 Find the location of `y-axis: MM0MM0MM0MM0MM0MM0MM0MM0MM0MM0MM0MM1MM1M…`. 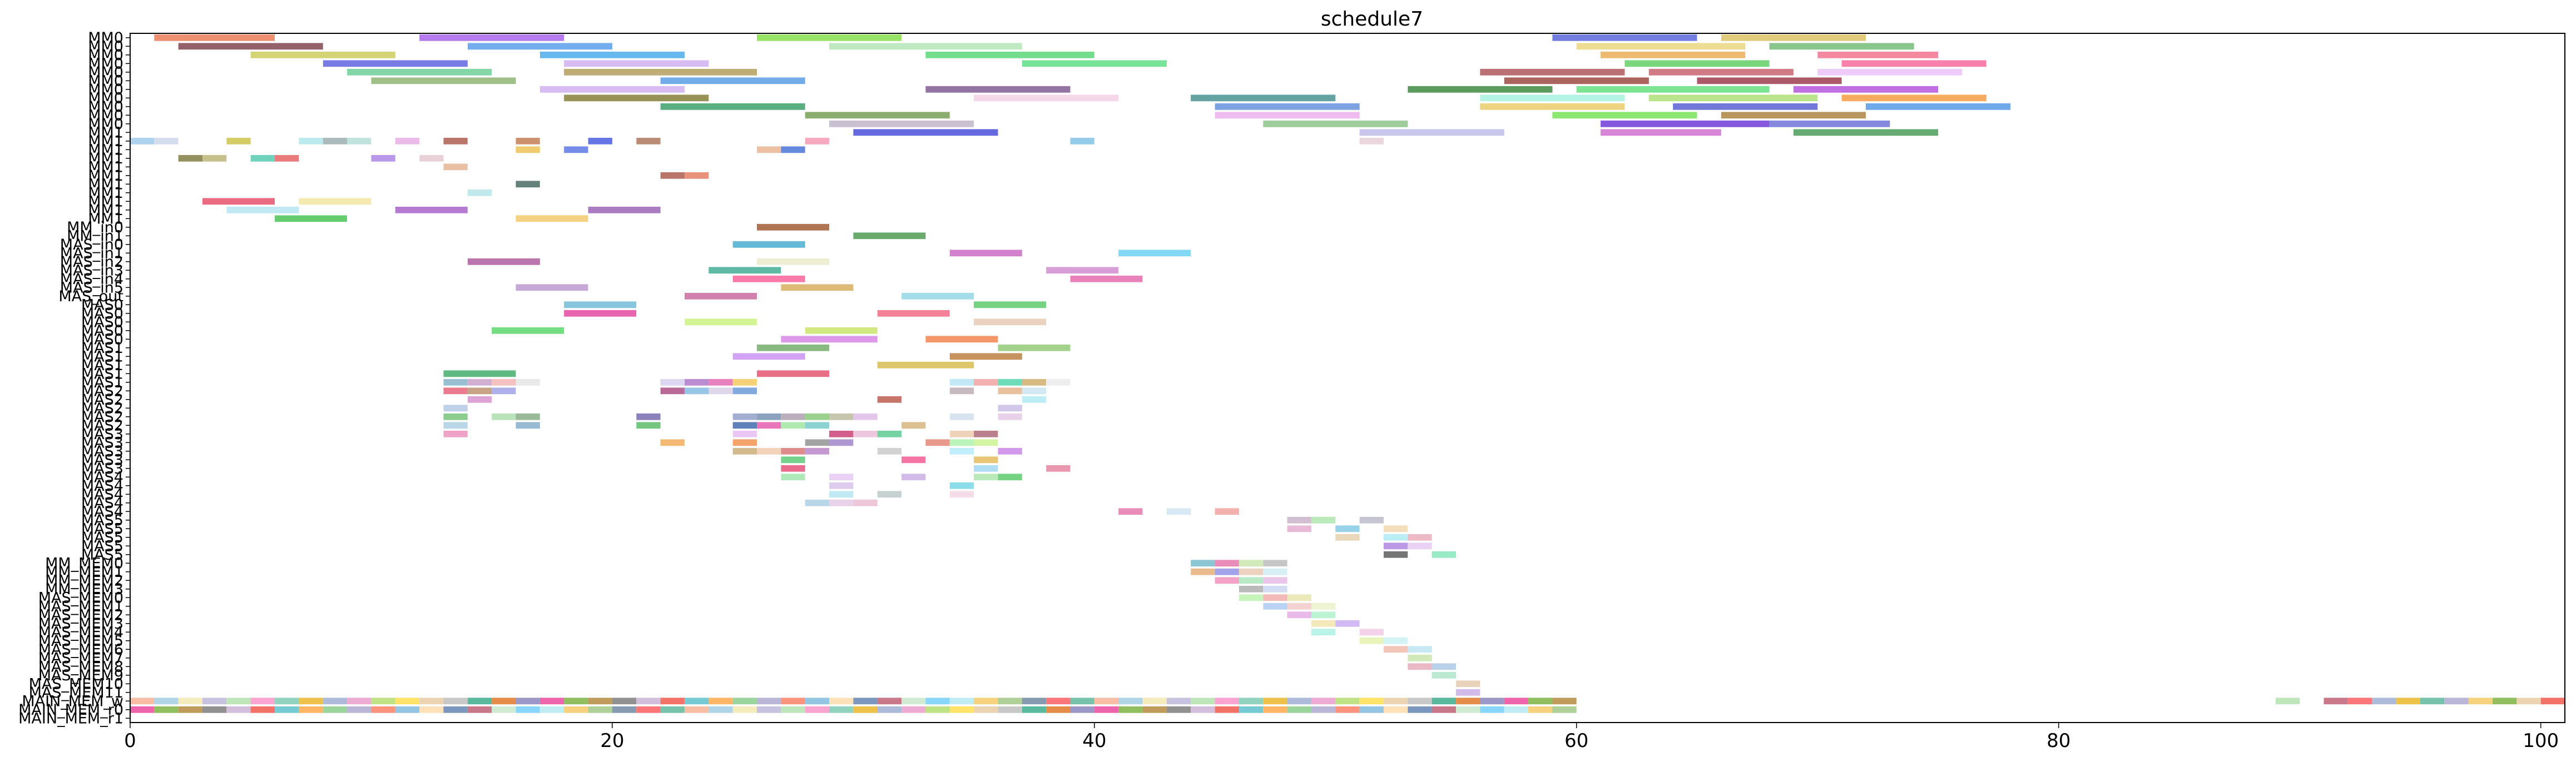

y-axis: MM0MM0MM0MM0MM0MM0MM0MM0MM0MM0MM0MM1MM1M… is located at coordinates (74, 378).